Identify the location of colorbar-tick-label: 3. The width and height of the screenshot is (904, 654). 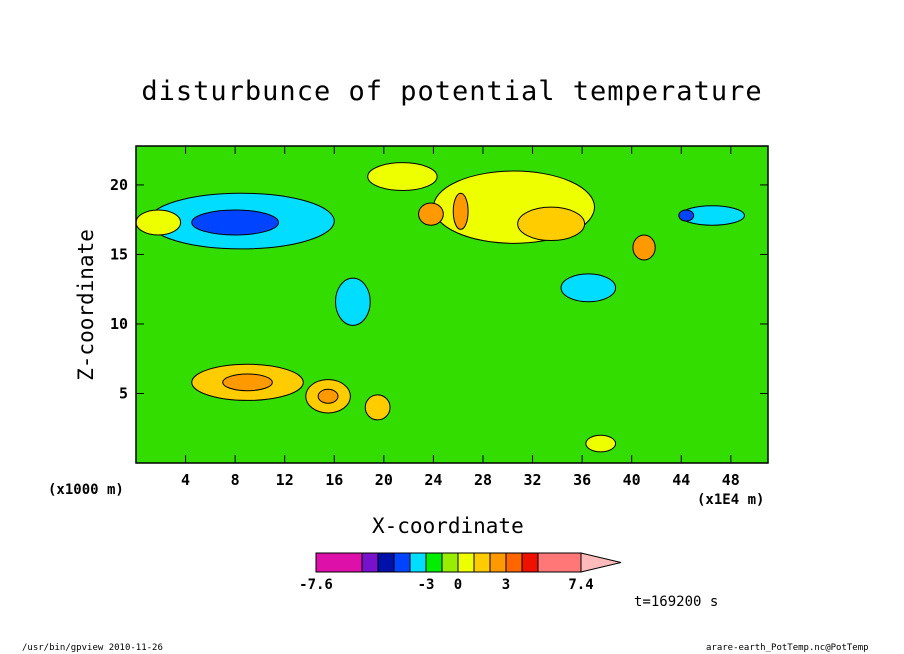
(506, 585).